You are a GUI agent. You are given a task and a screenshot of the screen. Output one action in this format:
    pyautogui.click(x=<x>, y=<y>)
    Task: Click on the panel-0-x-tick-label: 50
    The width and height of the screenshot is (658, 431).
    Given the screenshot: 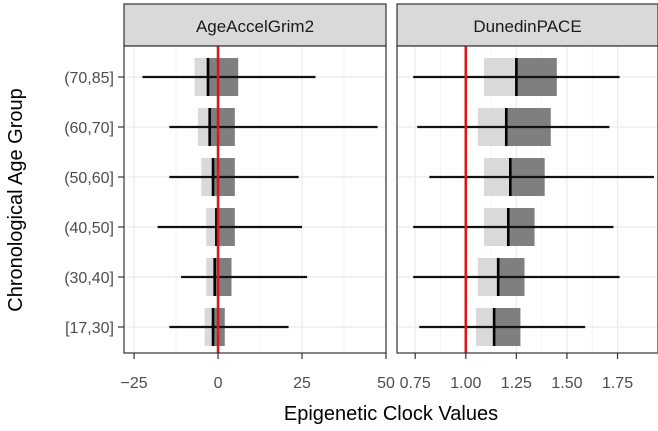 What is the action you would take?
    pyautogui.click(x=386, y=383)
    